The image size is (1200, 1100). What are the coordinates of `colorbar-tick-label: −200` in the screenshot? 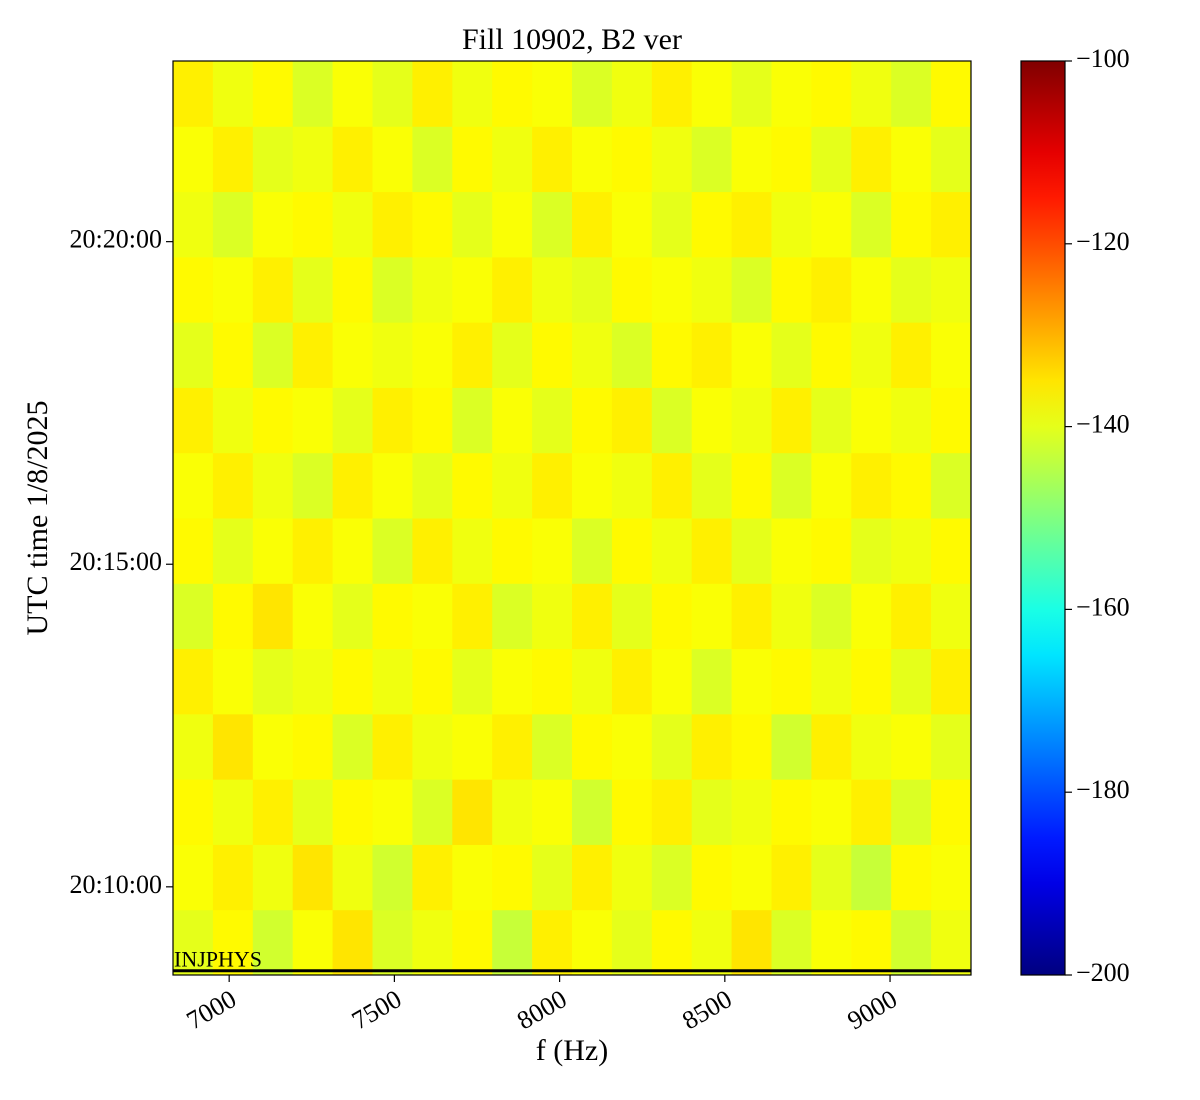 It's located at (1103, 972).